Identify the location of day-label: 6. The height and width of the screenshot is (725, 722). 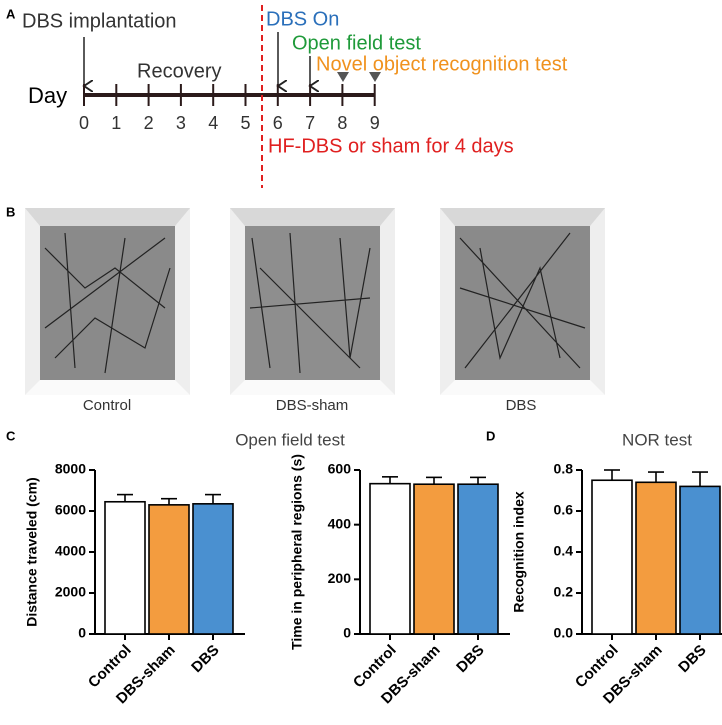
(278, 123).